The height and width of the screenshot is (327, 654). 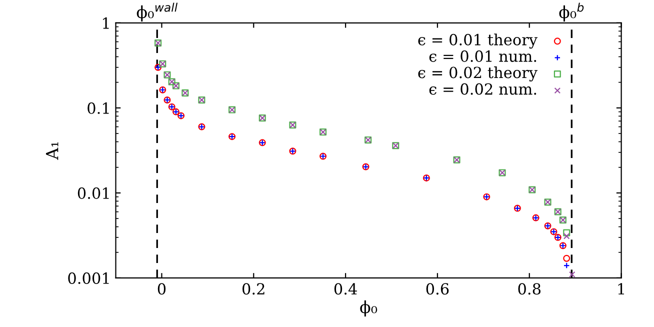 What do you see at coordinates (98, 108) in the screenshot?
I see `y-tick-label: 0.1` at bounding box center [98, 108].